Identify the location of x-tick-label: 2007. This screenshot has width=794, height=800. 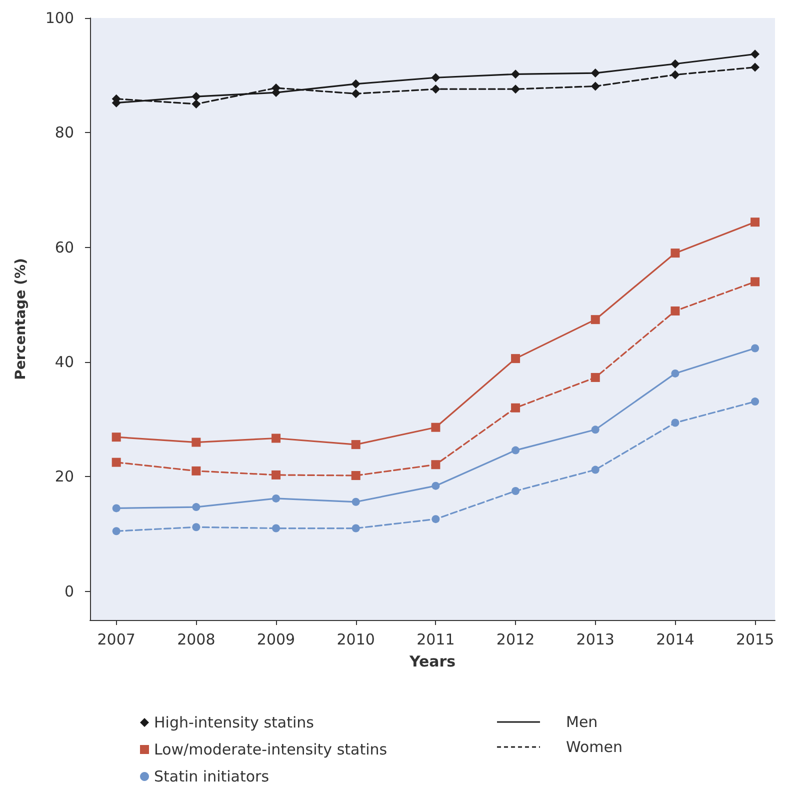
(116, 639).